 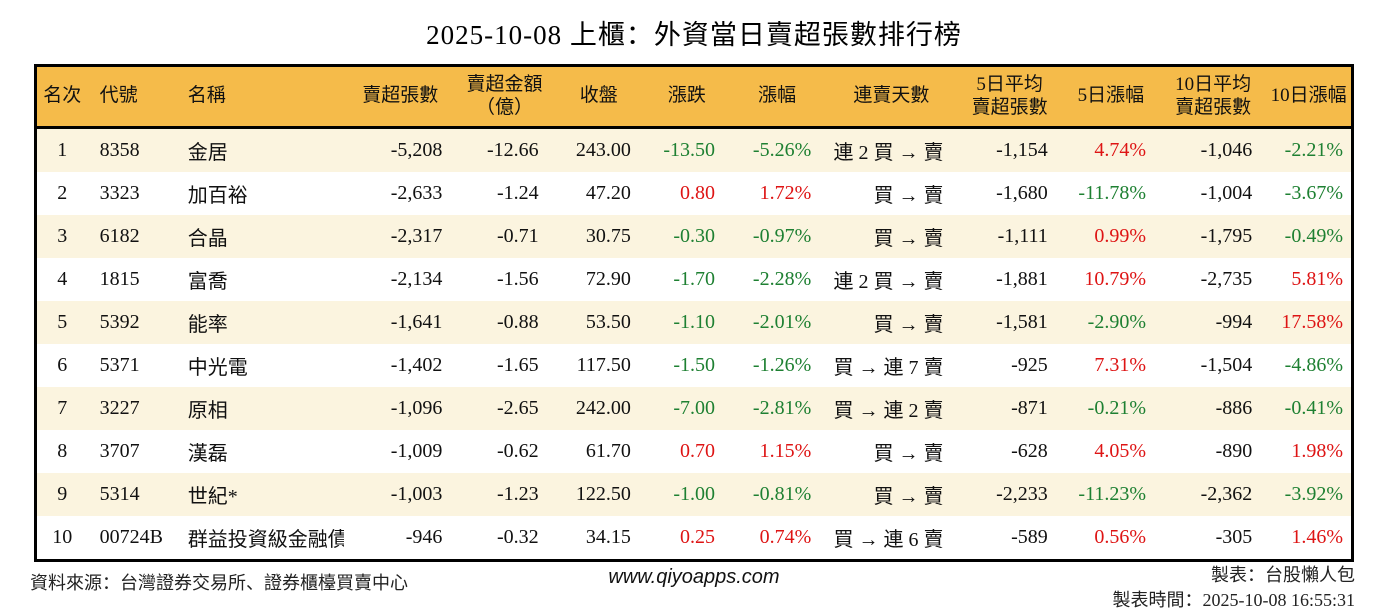 I want to click on cell-pct10: 1.46%, so click(x=1317, y=537).